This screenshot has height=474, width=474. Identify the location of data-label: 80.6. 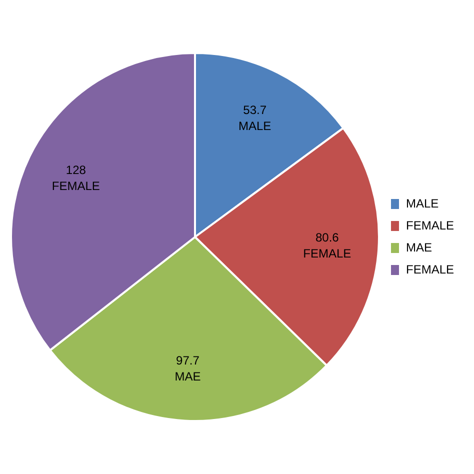
(327, 237).